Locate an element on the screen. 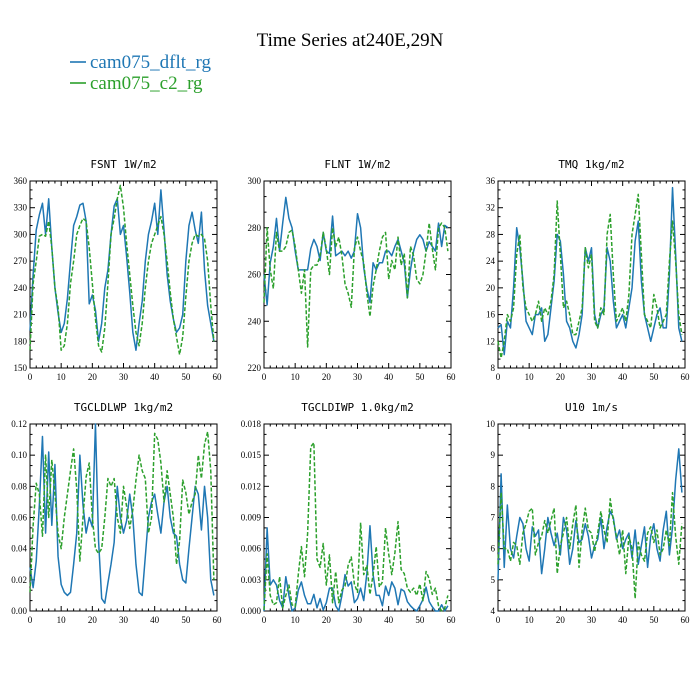  y-tick-label: 36 is located at coordinates (491, 181).